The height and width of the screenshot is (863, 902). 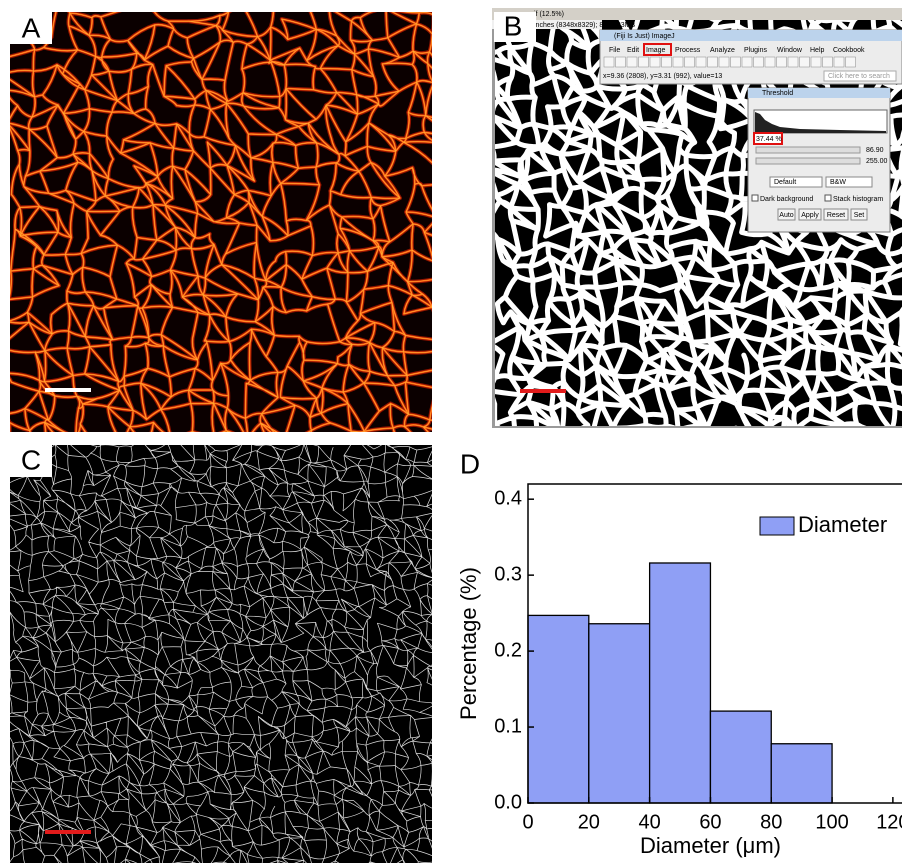 I want to click on y-tick-label: 0.1, so click(x=508, y=726).